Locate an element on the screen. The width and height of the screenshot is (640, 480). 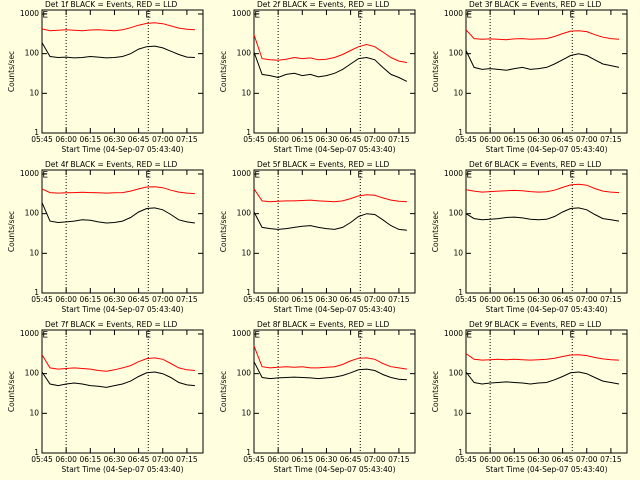
chart-title: Det 5f BLACK = Events, RED = LLD is located at coordinates (323, 164).